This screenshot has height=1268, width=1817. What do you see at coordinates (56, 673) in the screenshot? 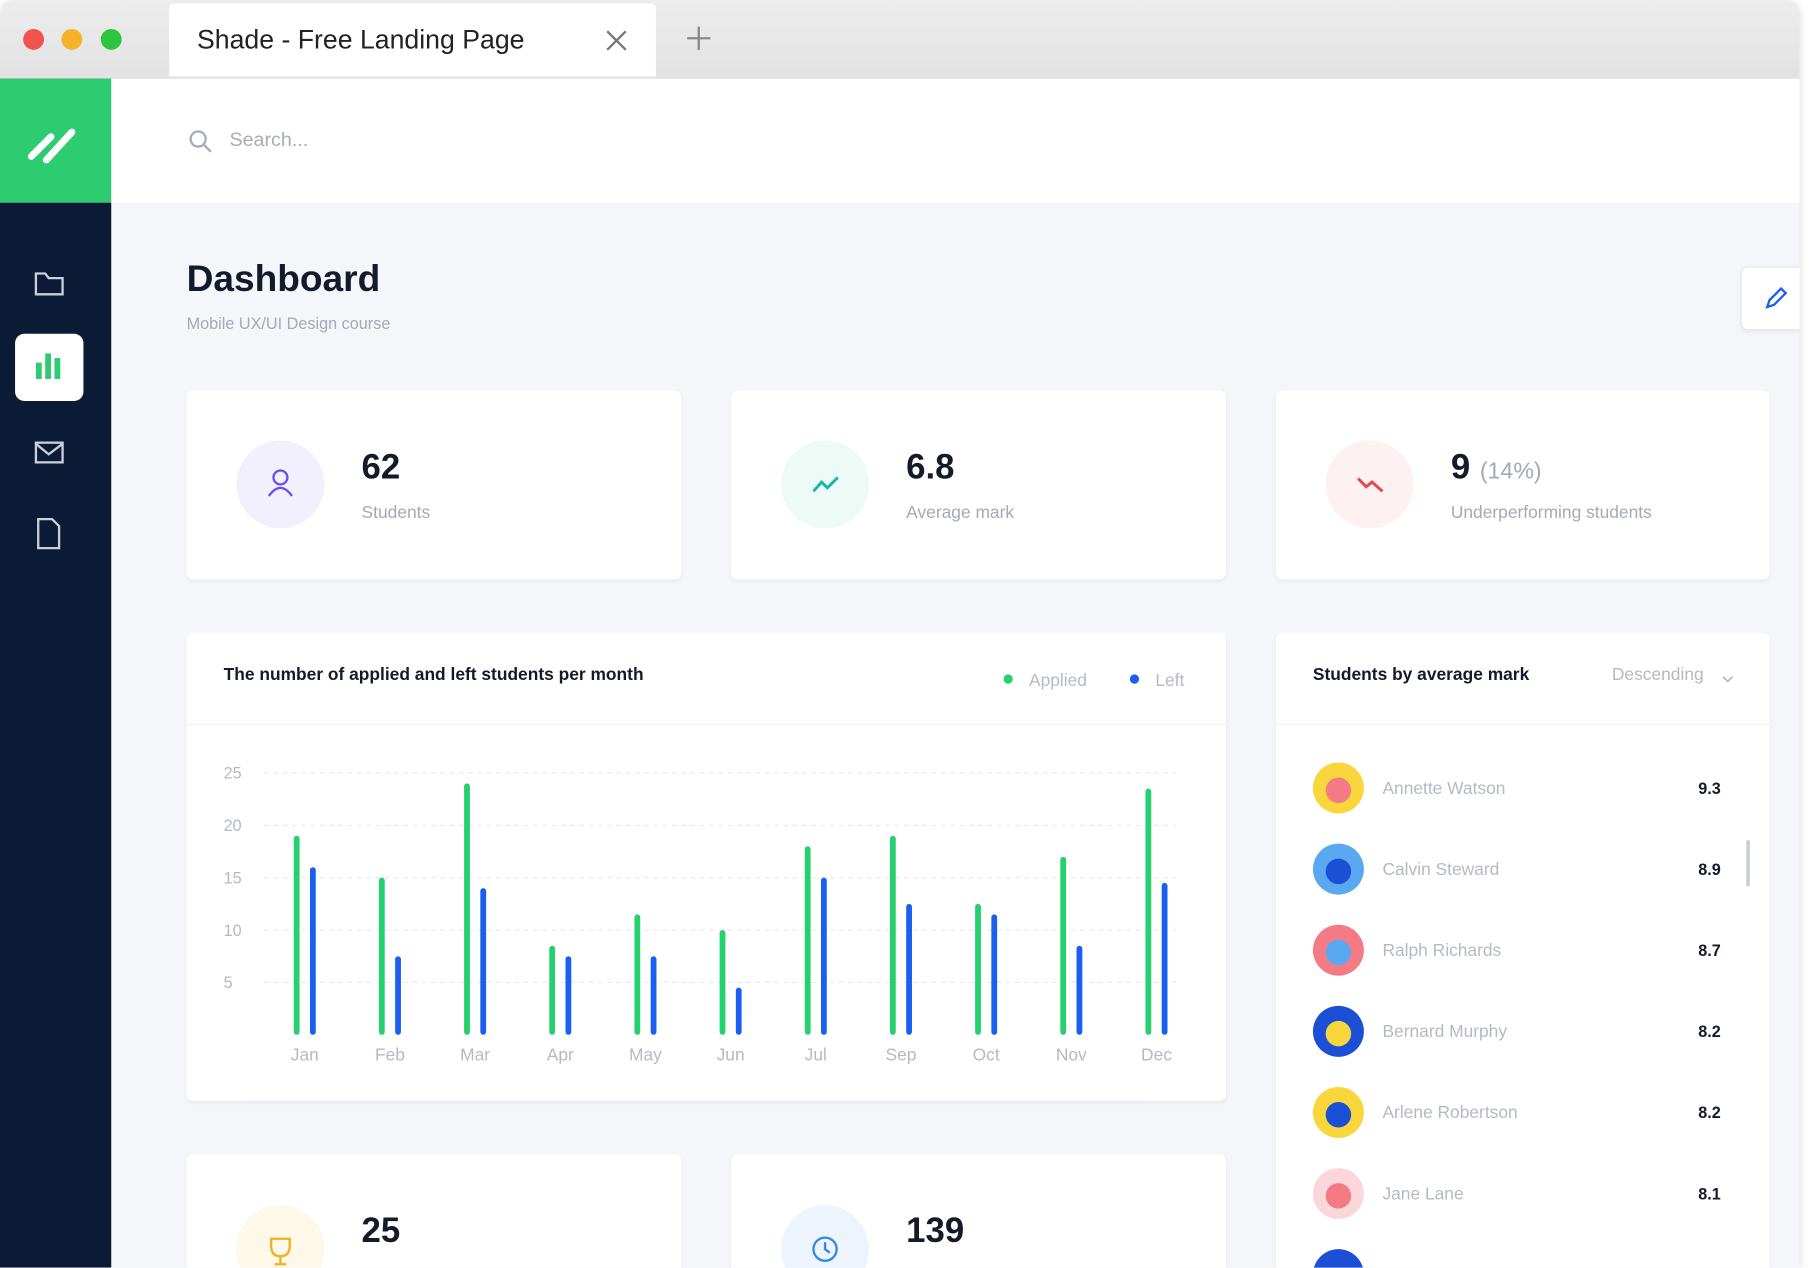
I see `sidebar` at bounding box center [56, 673].